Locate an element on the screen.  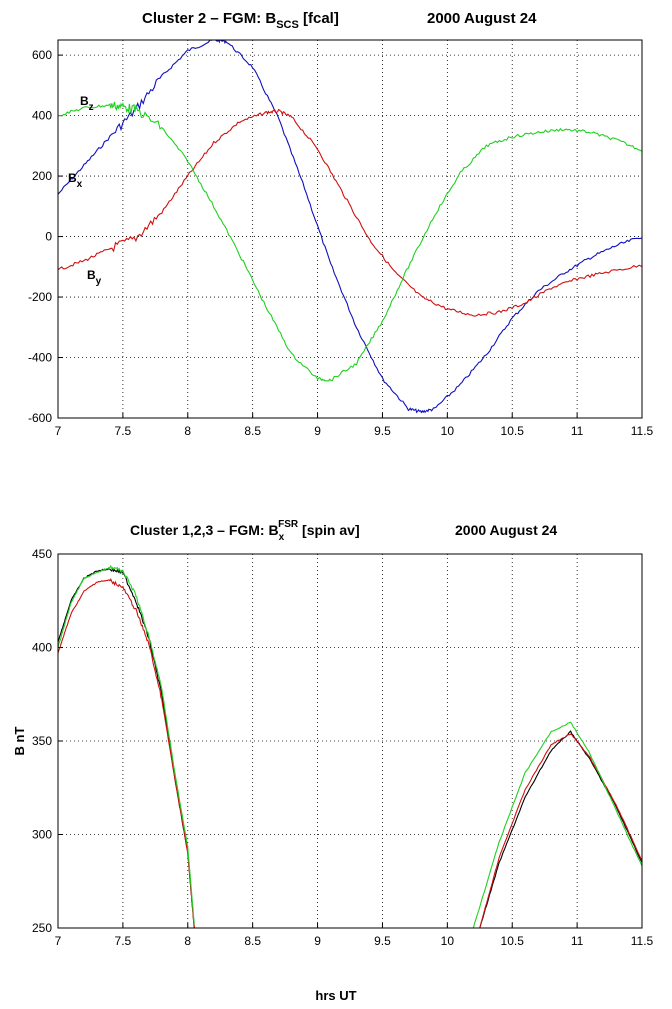
top-title-subscript: SCS is located at coordinates (287, 25).